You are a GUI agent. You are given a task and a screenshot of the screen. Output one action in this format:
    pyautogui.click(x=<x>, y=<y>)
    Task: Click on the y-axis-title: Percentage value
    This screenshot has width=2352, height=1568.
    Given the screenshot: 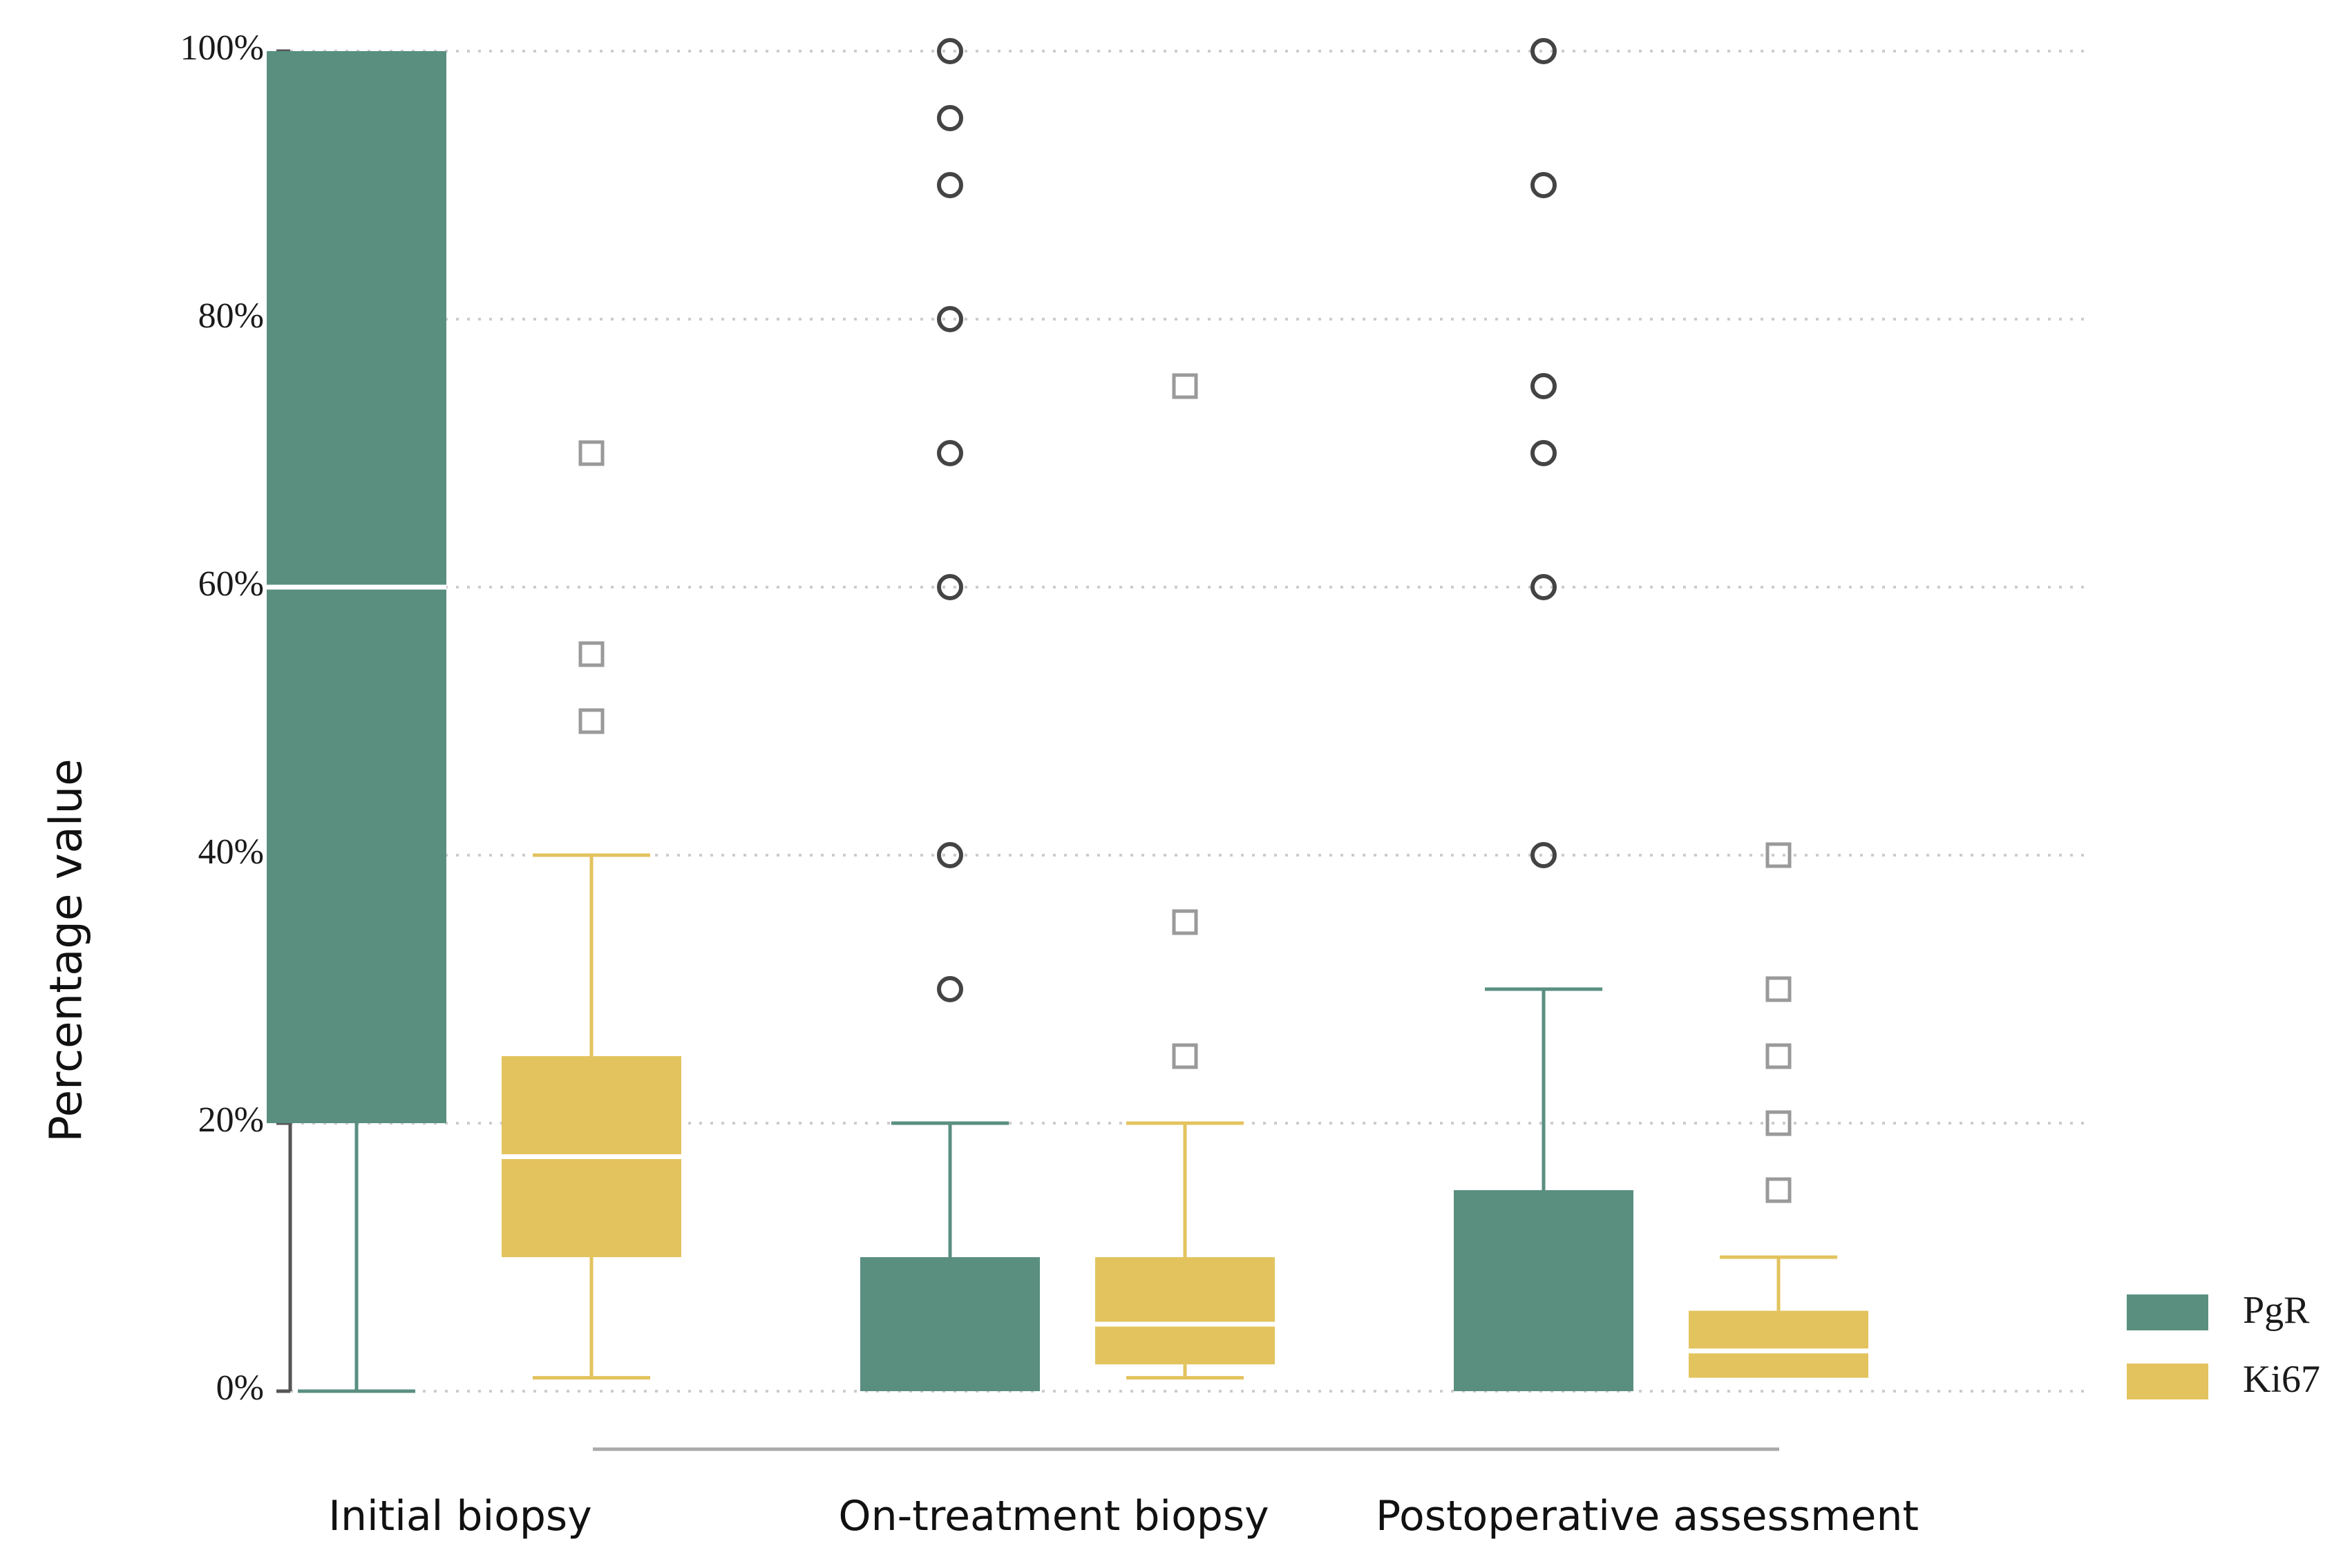 What is the action you would take?
    pyautogui.click(x=67, y=950)
    